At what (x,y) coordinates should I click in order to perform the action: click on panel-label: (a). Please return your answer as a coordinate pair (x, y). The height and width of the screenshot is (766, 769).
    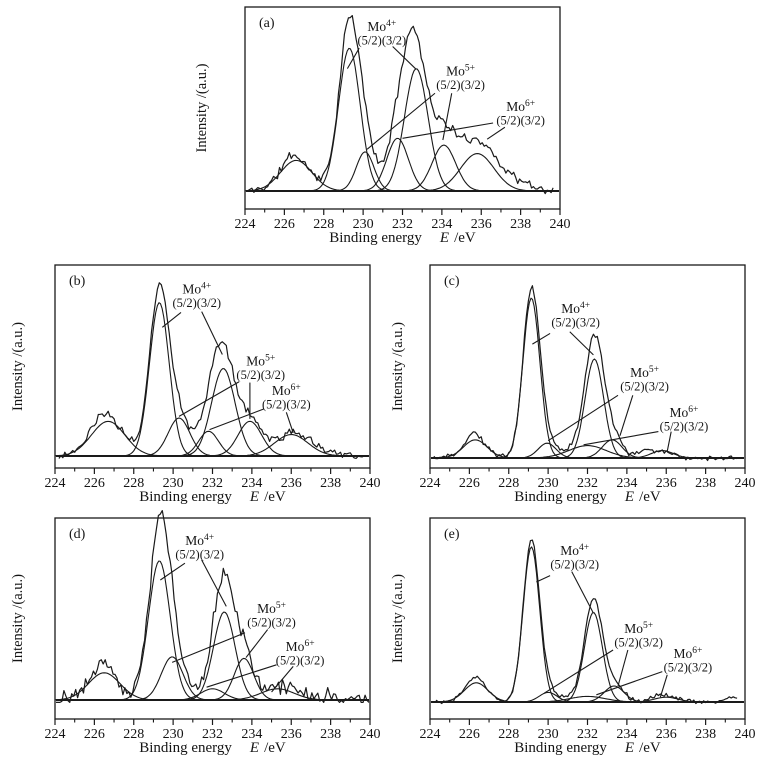
    Looking at the image, I should click on (267, 23).